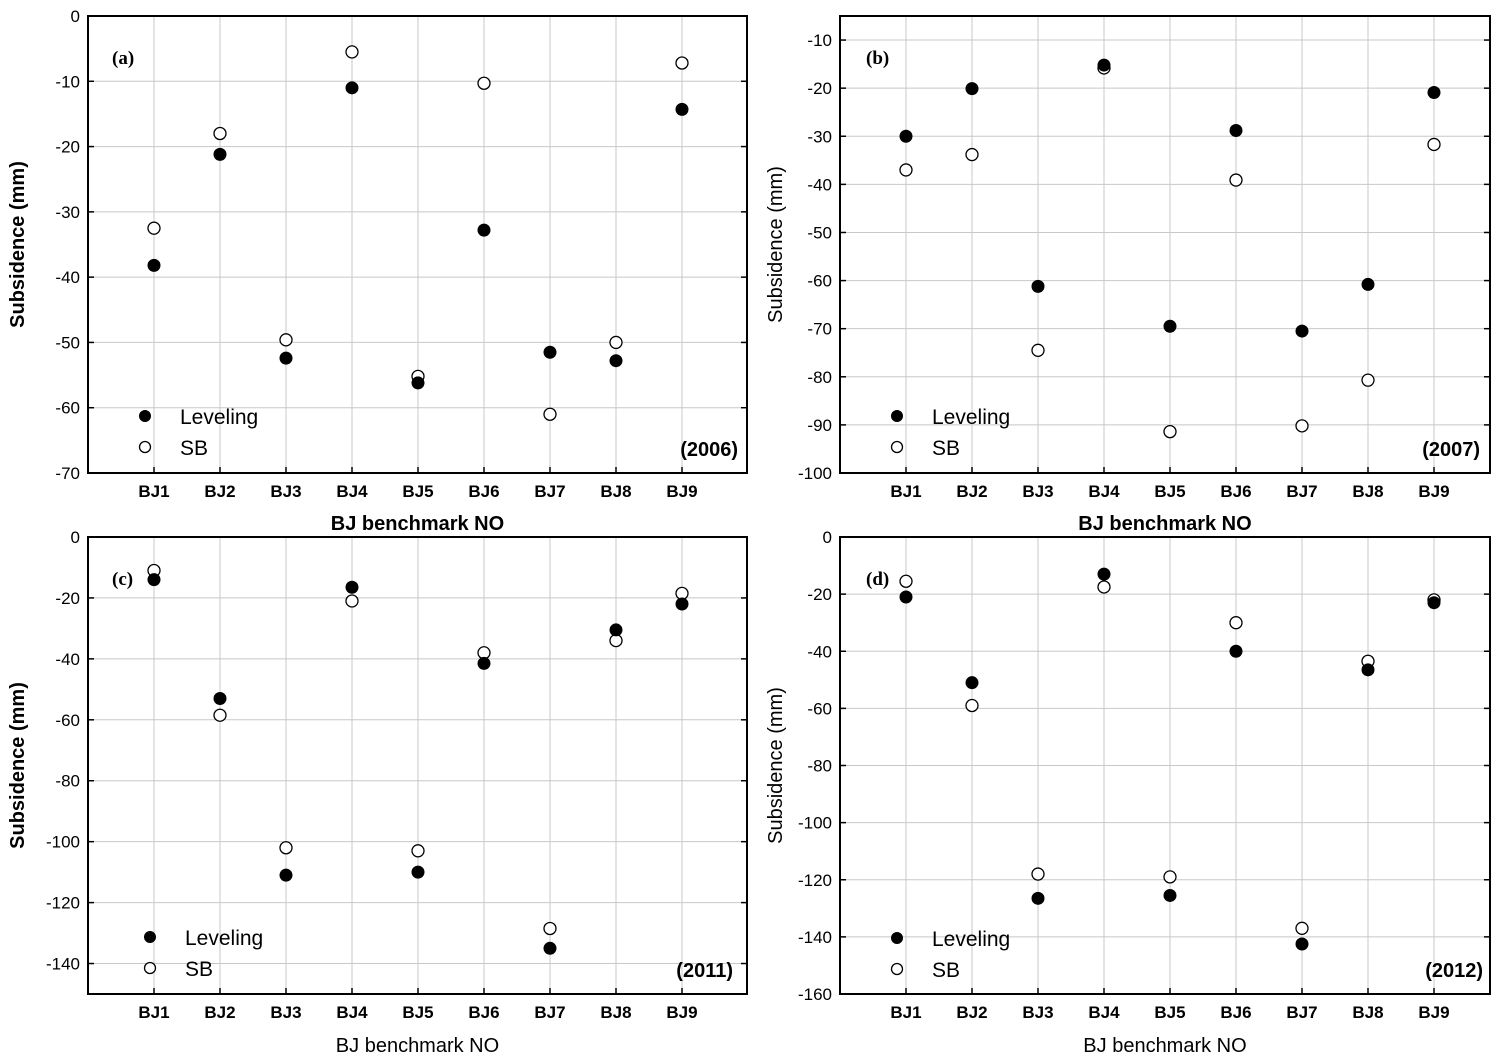  What do you see at coordinates (75, 537) in the screenshot?
I see `y-tick-label: 0` at bounding box center [75, 537].